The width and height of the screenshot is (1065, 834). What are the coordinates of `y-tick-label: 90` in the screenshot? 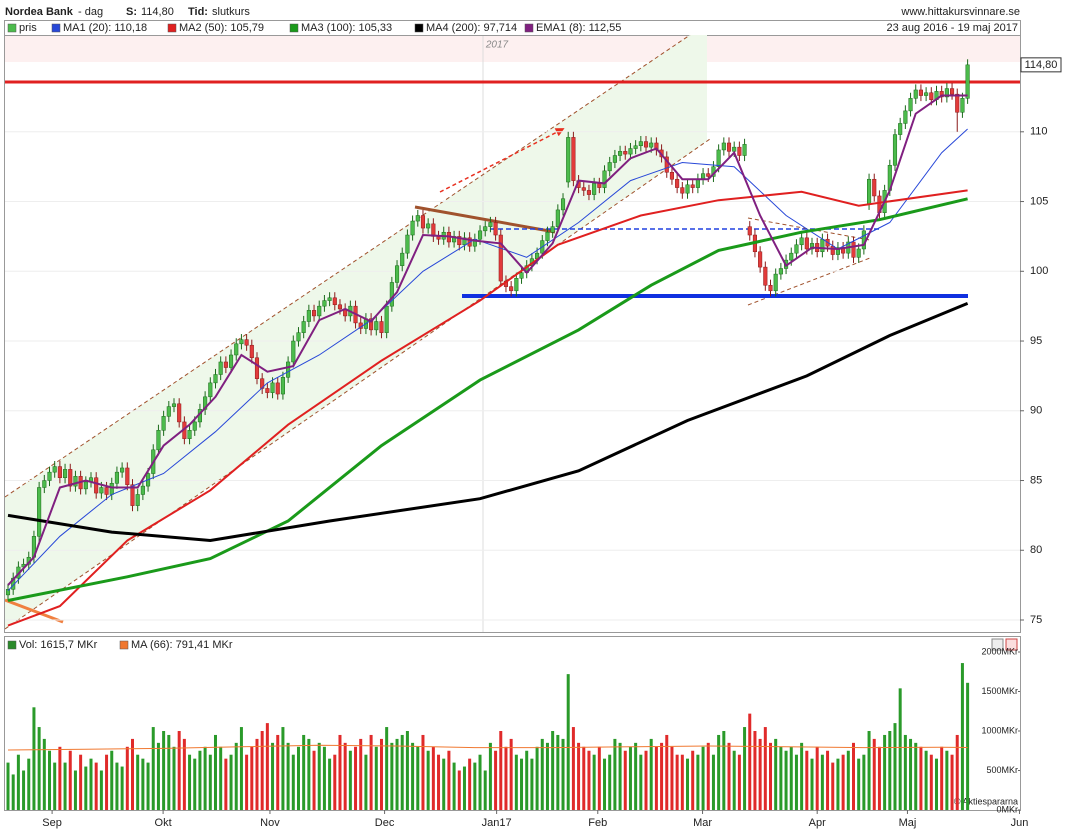 It's located at (1036, 411).